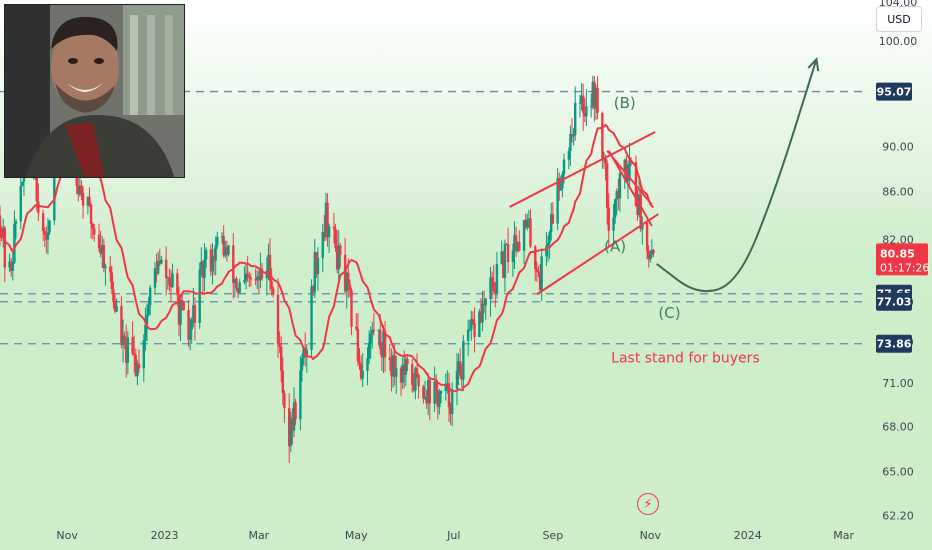 The image size is (932, 550). I want to click on thumbnail-image, so click(94, 91).